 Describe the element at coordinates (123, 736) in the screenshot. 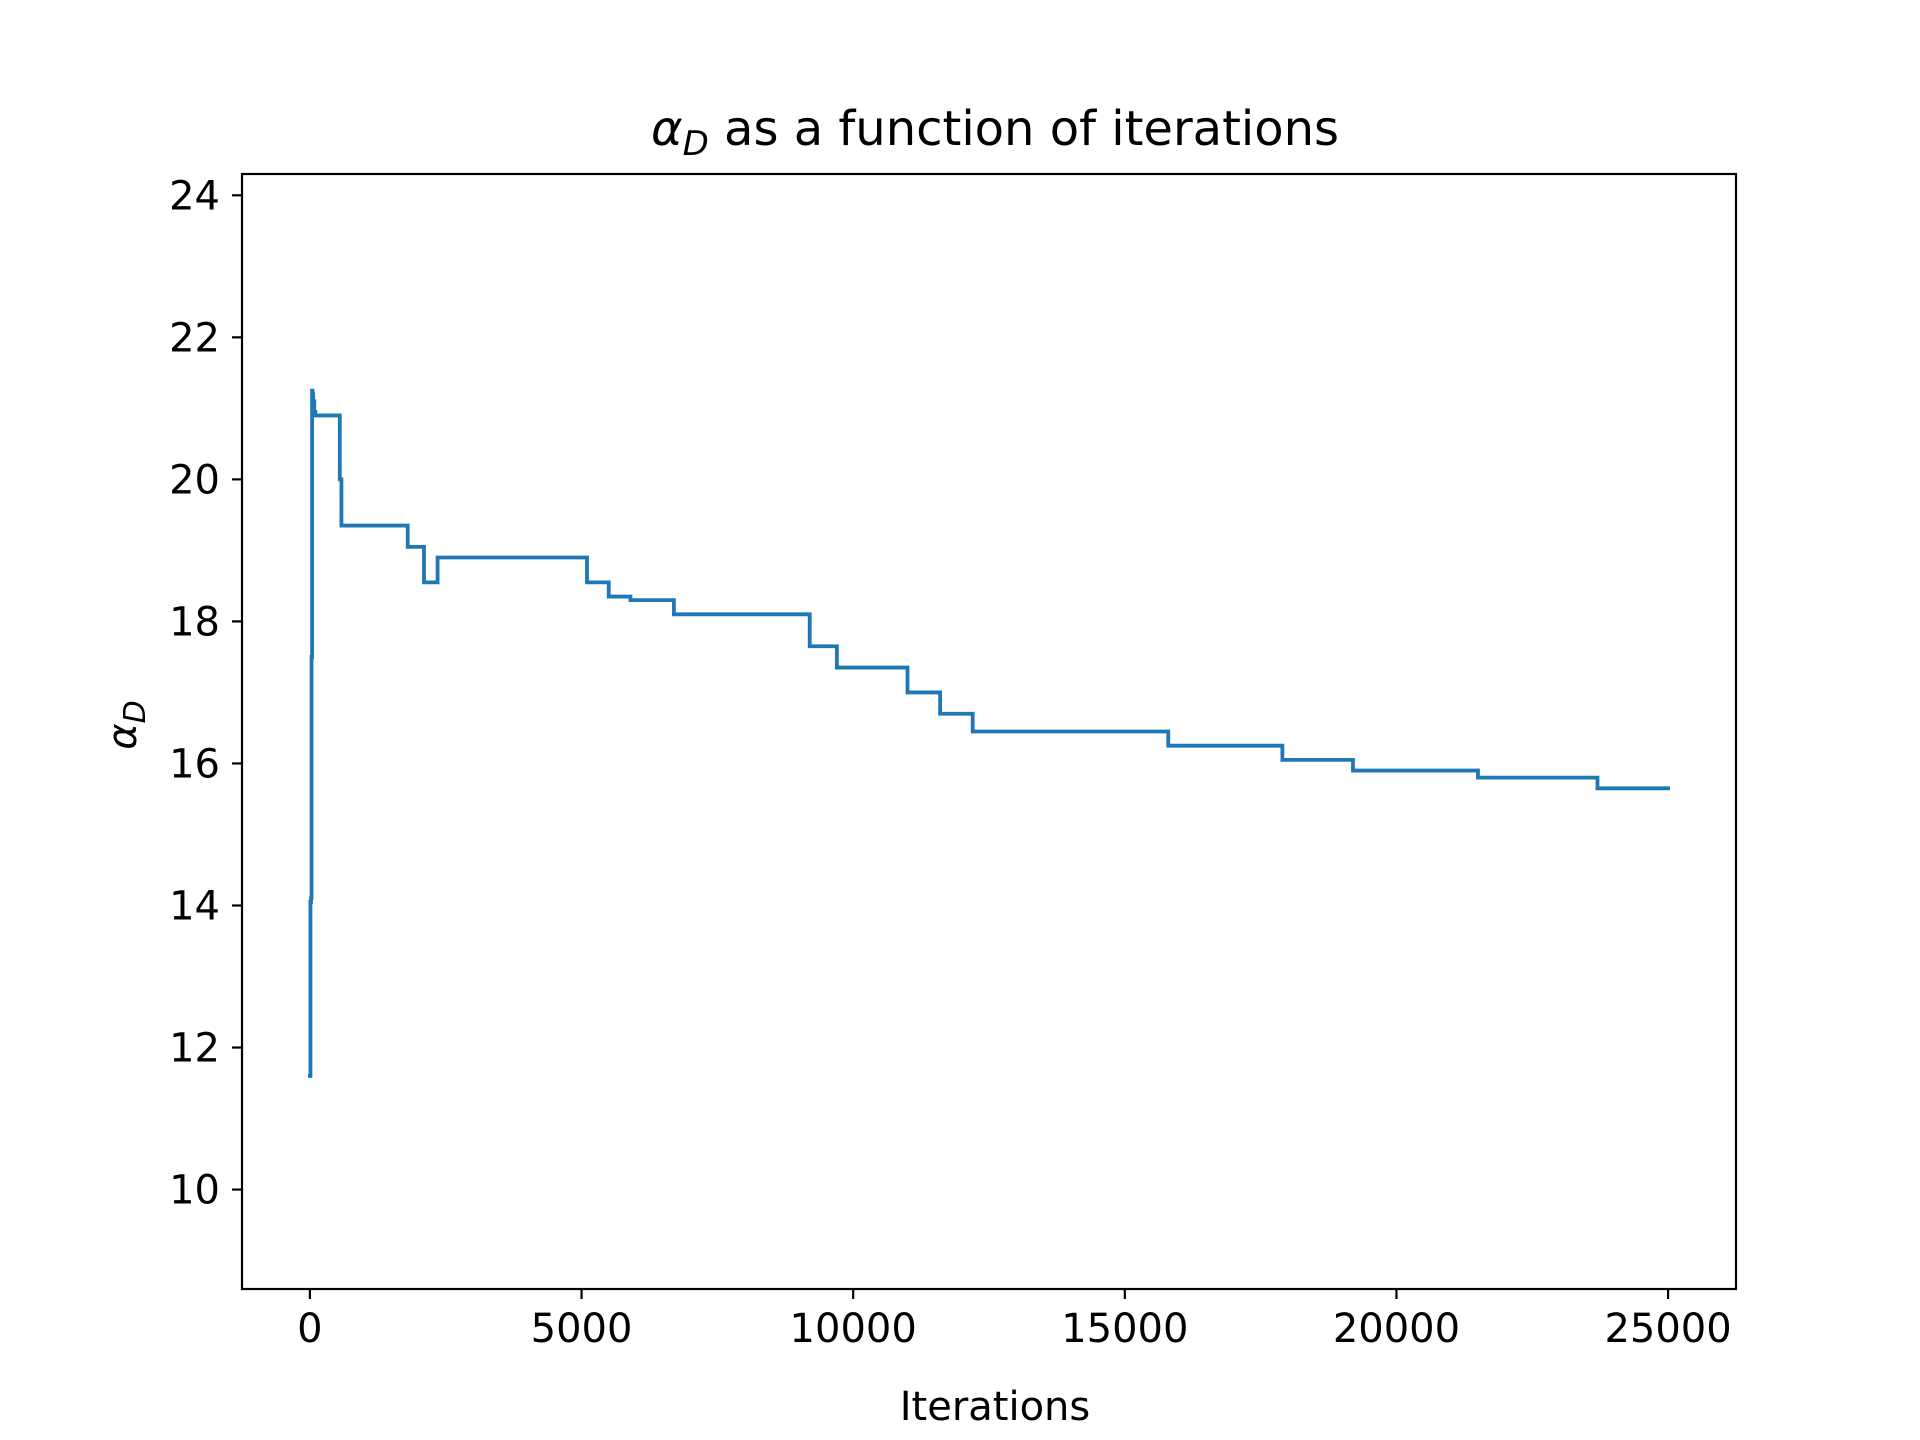

I see `ylabel-symbol: α` at that location.